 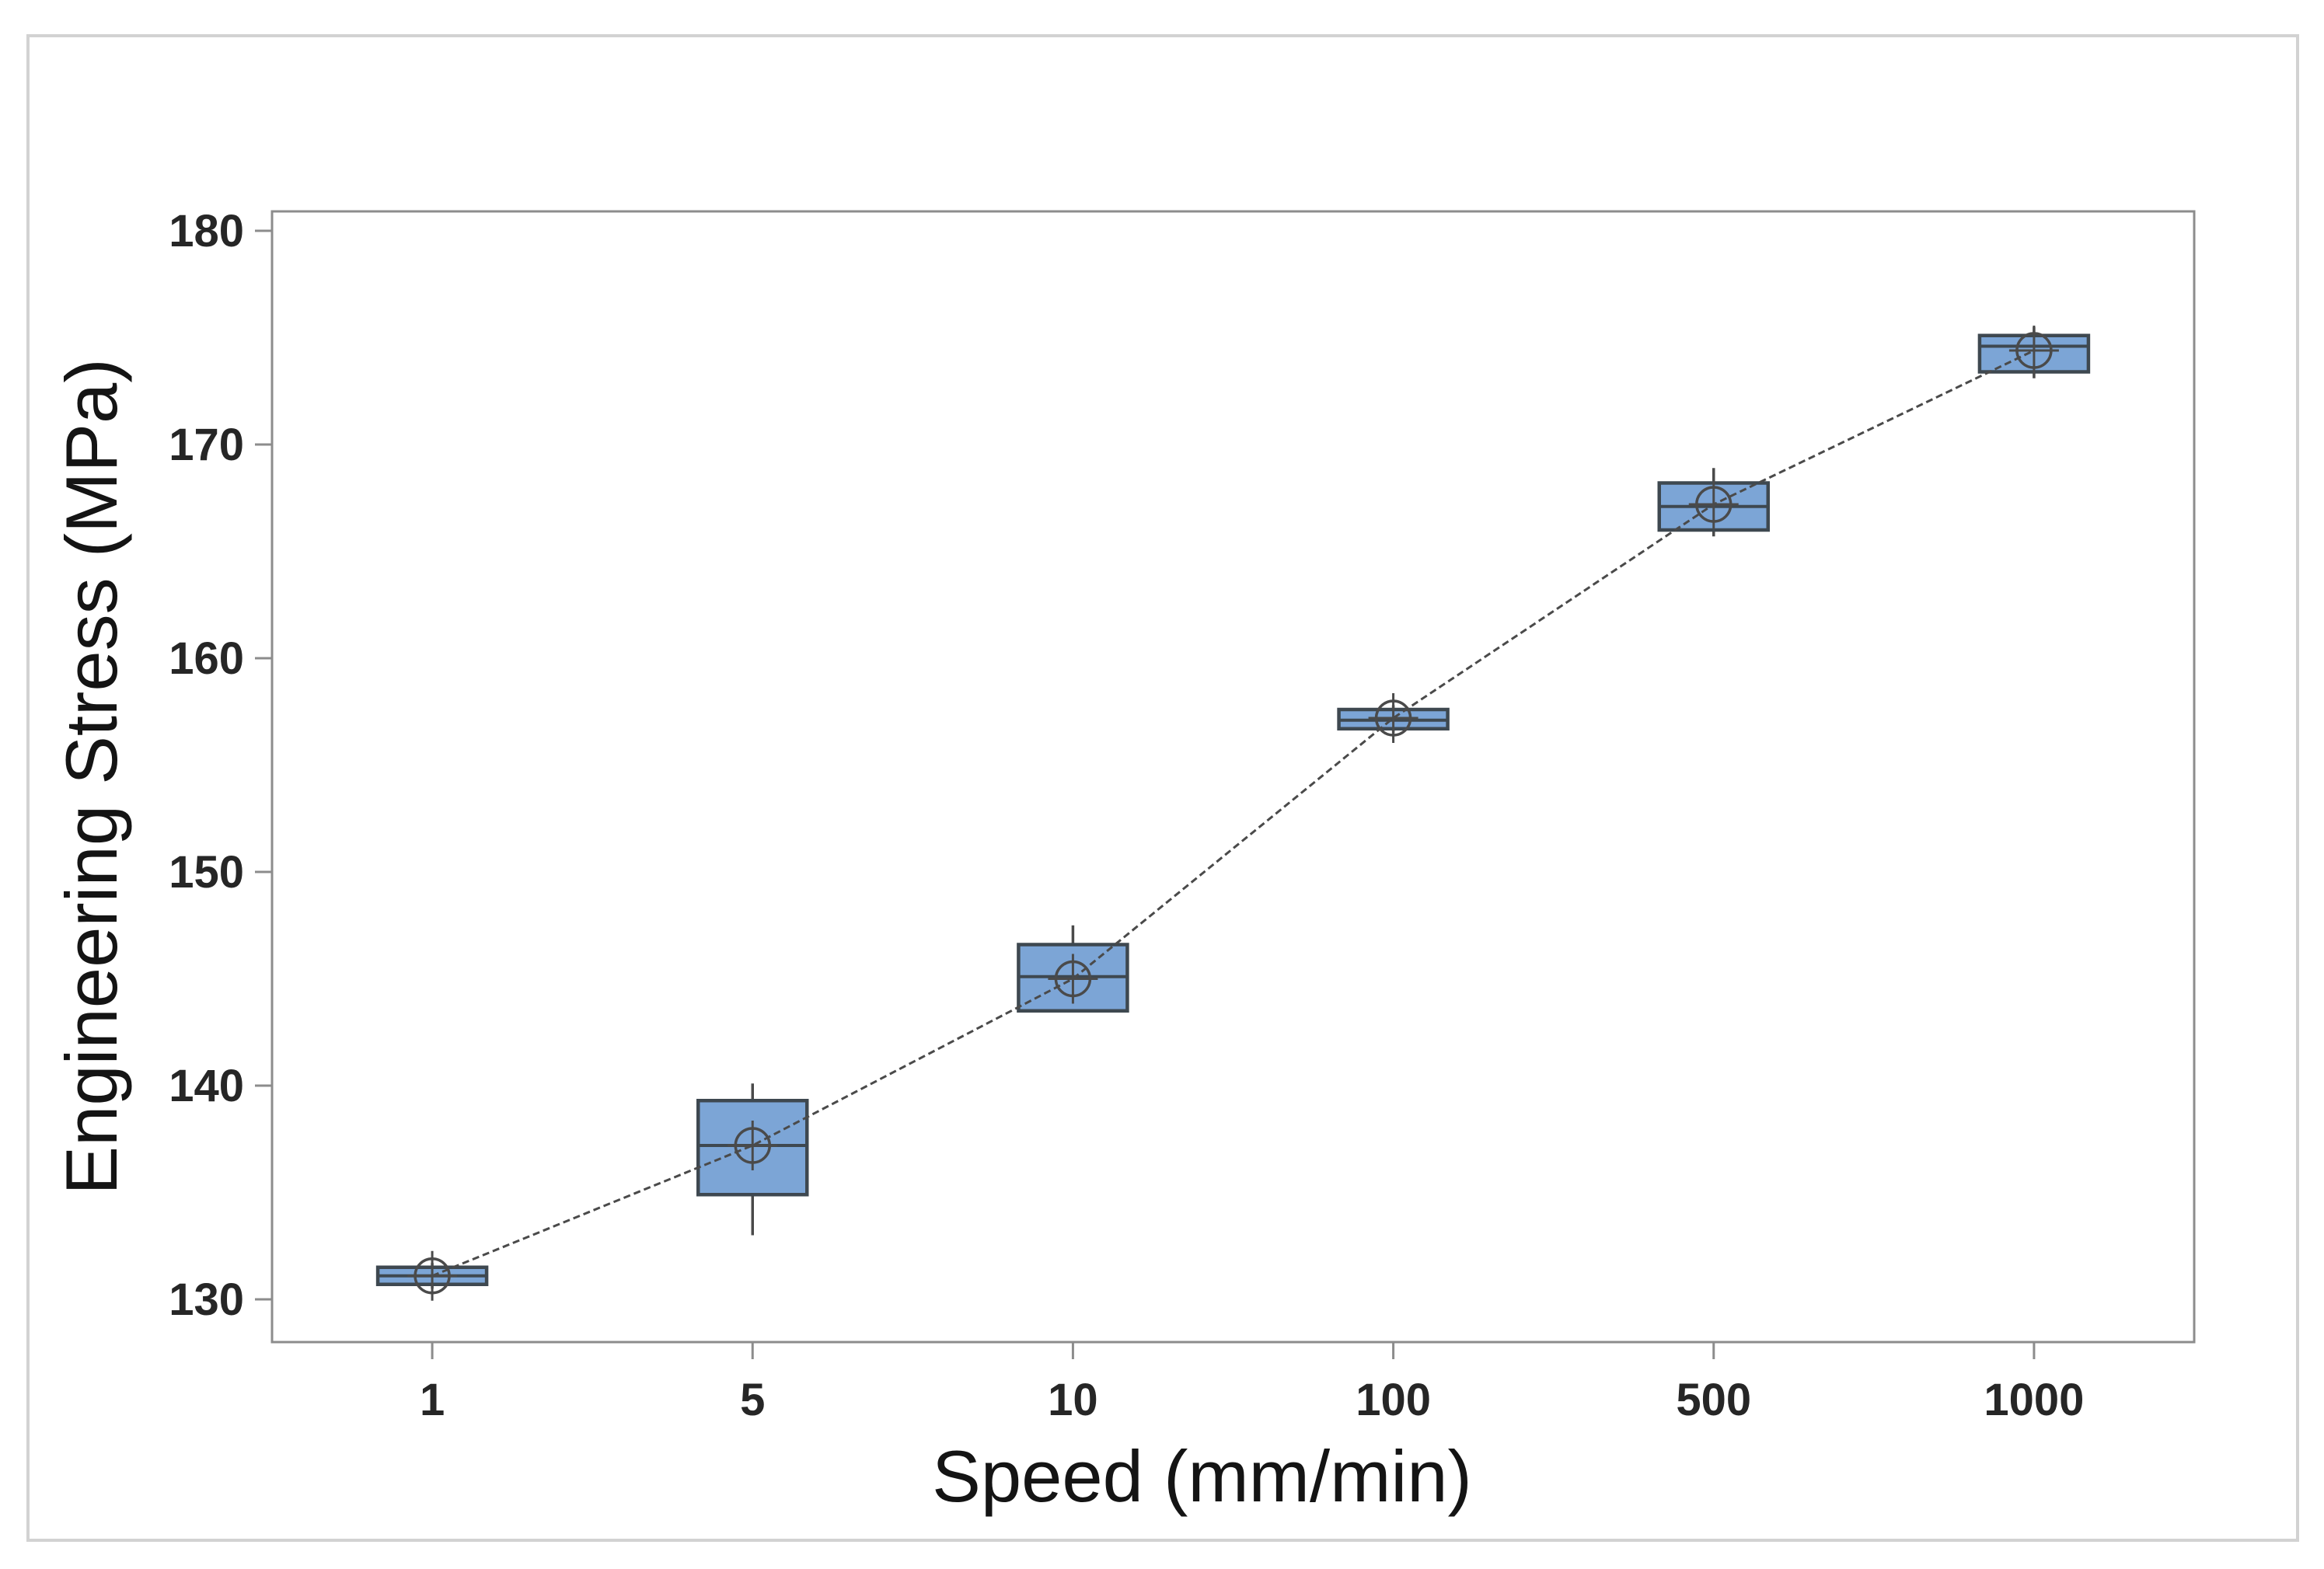 I want to click on x-tick-label: 100, so click(x=1393, y=1400).